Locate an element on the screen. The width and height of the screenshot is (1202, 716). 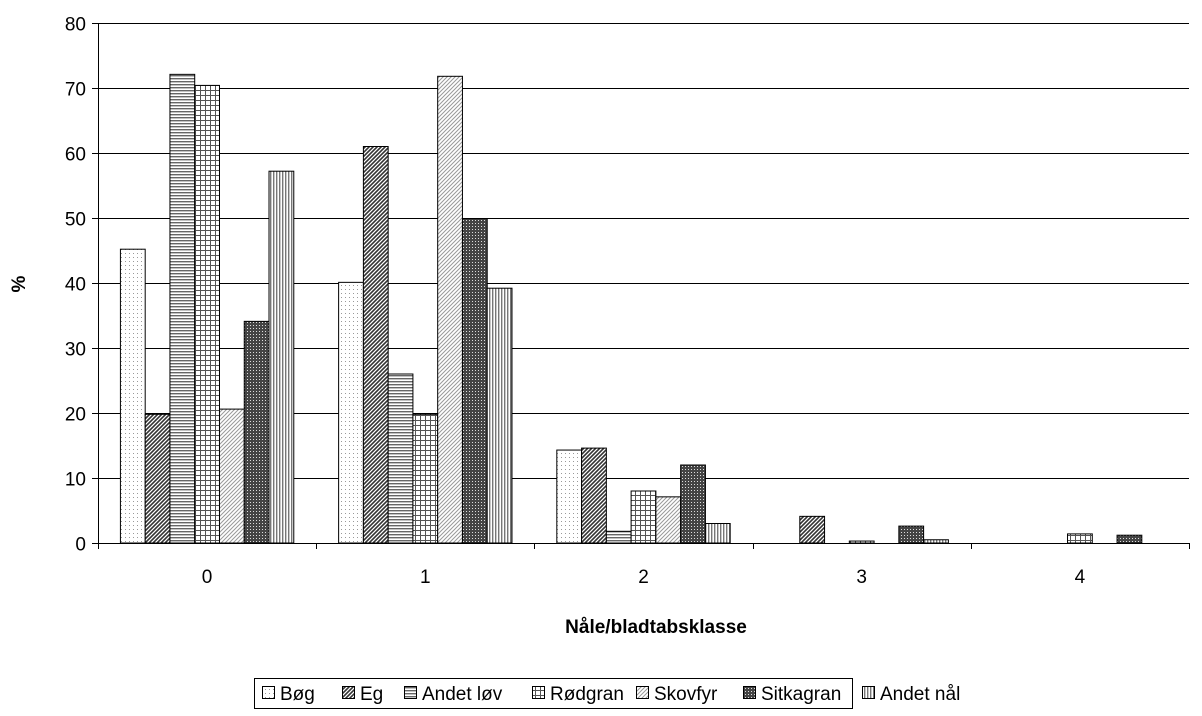
legend-label: Andet nål is located at coordinates (920, 694).